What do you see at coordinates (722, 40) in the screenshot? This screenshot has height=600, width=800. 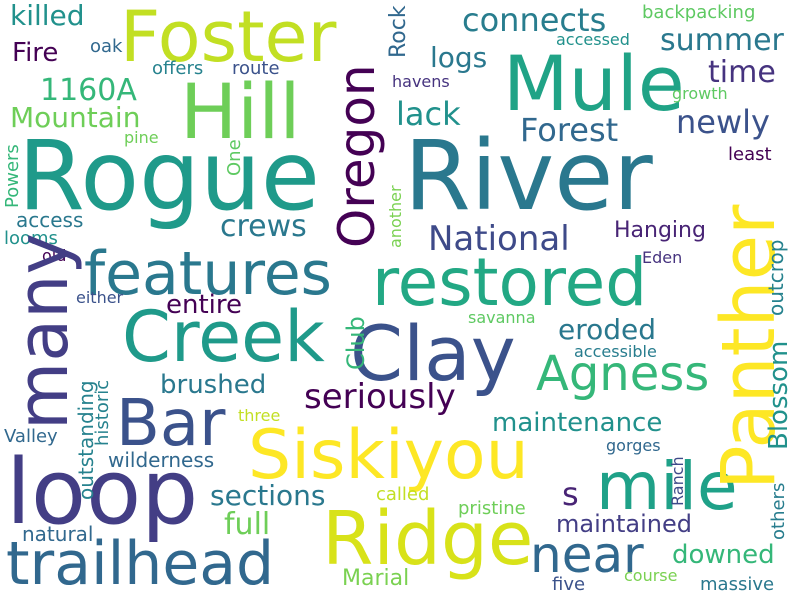 I see `word-summer: summer` at bounding box center [722, 40].